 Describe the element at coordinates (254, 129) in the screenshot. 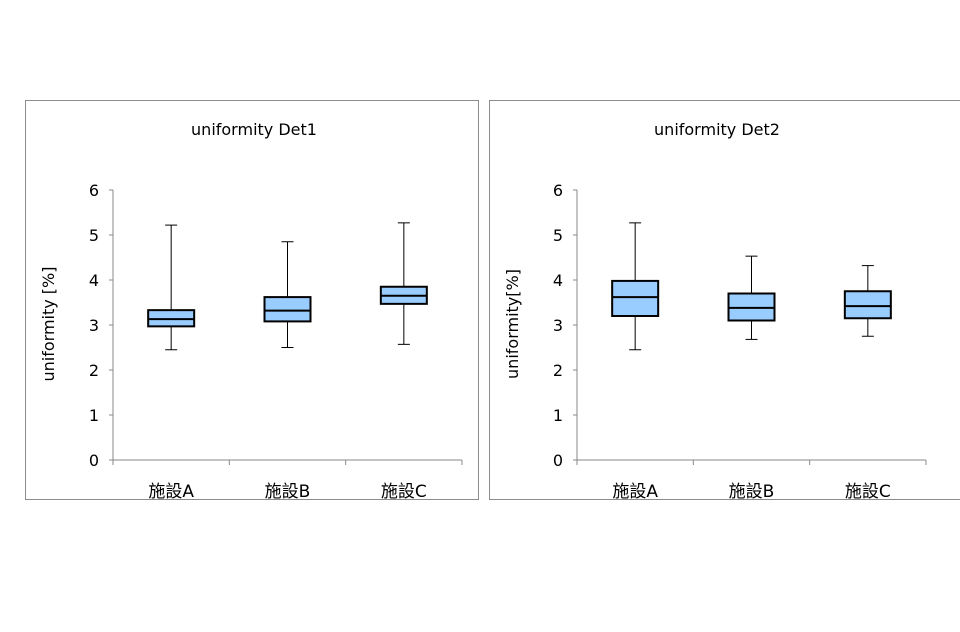

I see `chart-title: uniformity Det1` at that location.